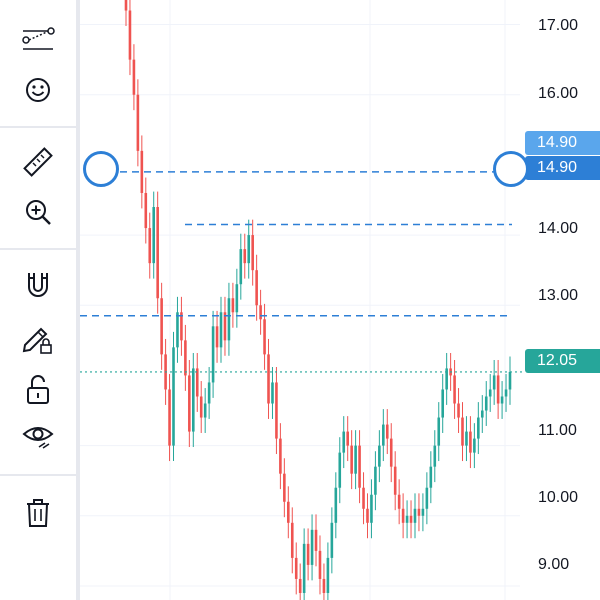 The image size is (600, 600). What do you see at coordinates (554, 564) in the screenshot?
I see `price-tick-label: 9.00` at bounding box center [554, 564].